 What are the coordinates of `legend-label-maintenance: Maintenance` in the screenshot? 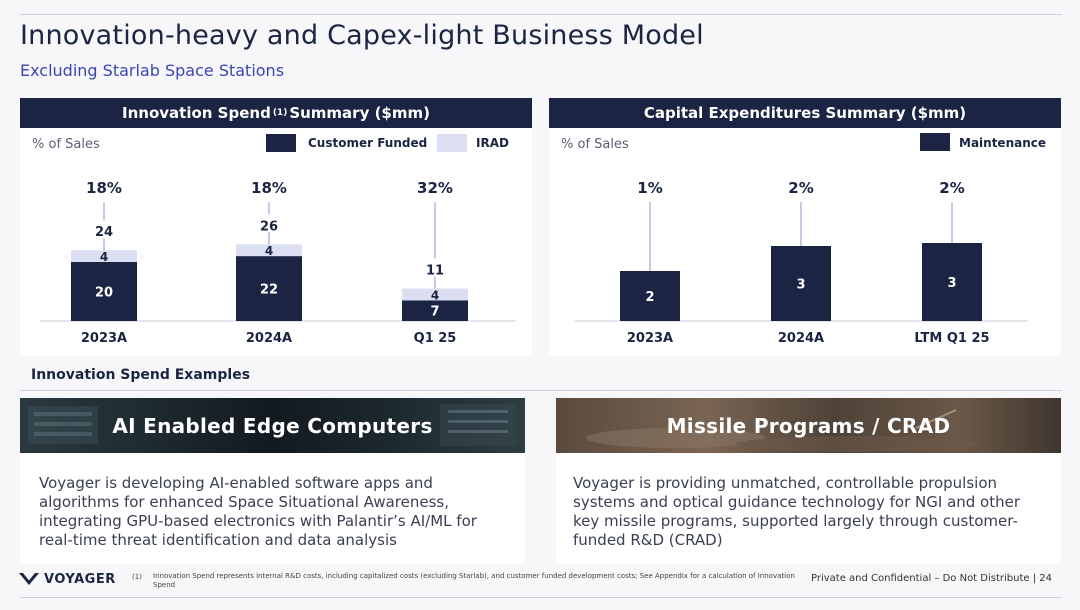 It's located at (1003, 143).